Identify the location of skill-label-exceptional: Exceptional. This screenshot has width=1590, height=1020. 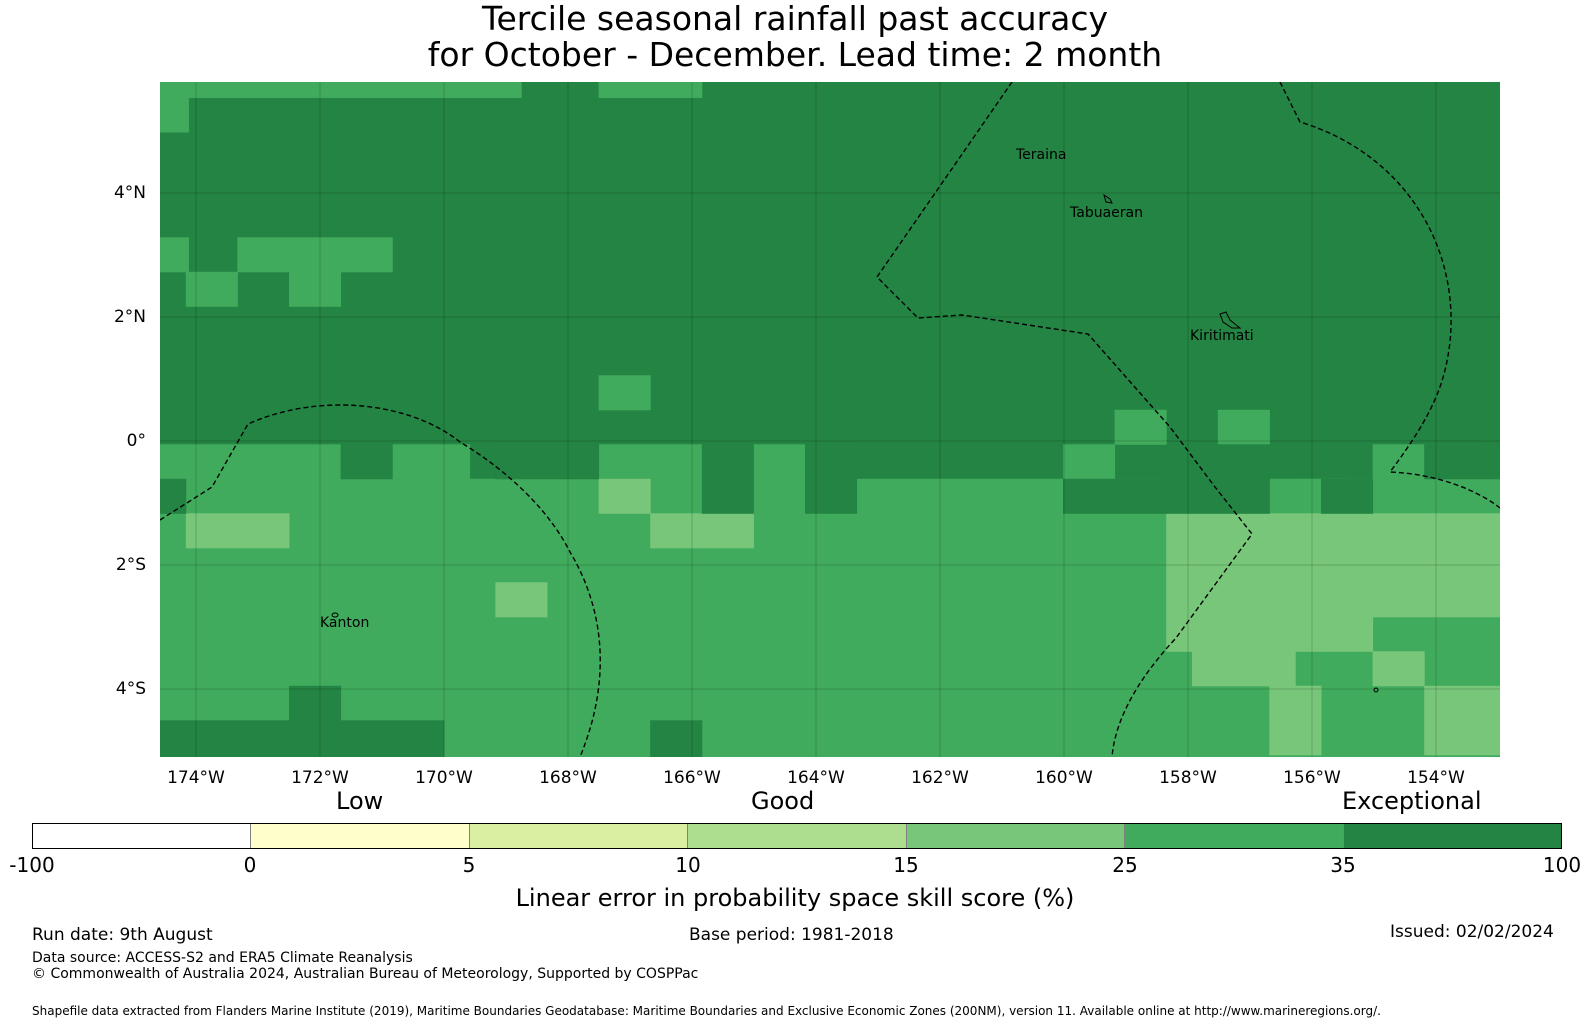
(1412, 801).